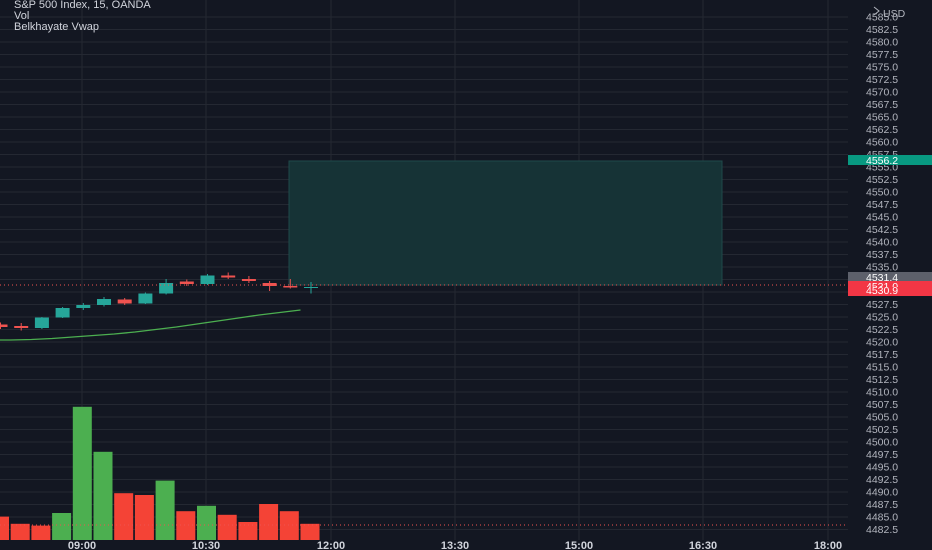 The width and height of the screenshot is (932, 550). I want to click on current-tag-bg, so click(890, 286).